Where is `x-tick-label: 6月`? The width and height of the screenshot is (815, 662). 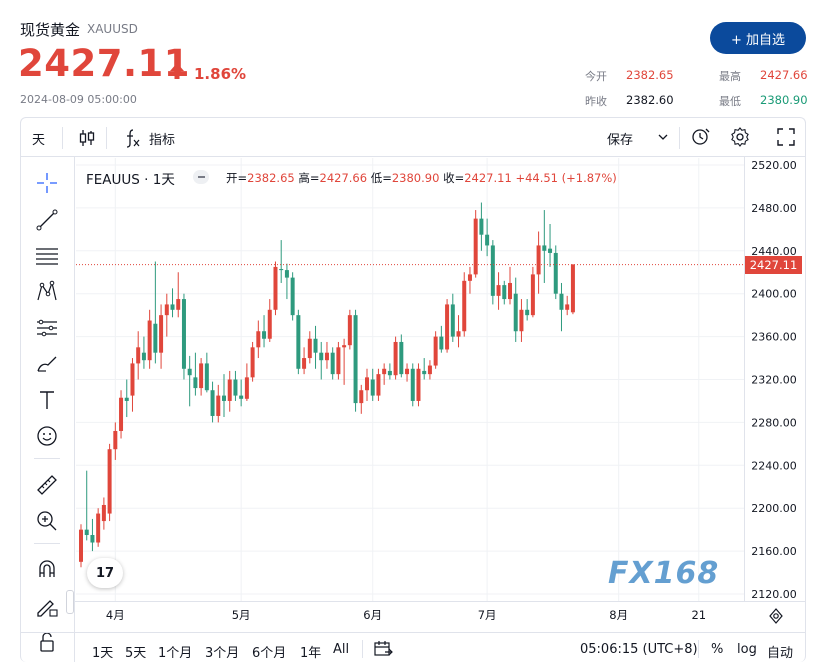 x-tick-label: 6月 is located at coordinates (372, 615).